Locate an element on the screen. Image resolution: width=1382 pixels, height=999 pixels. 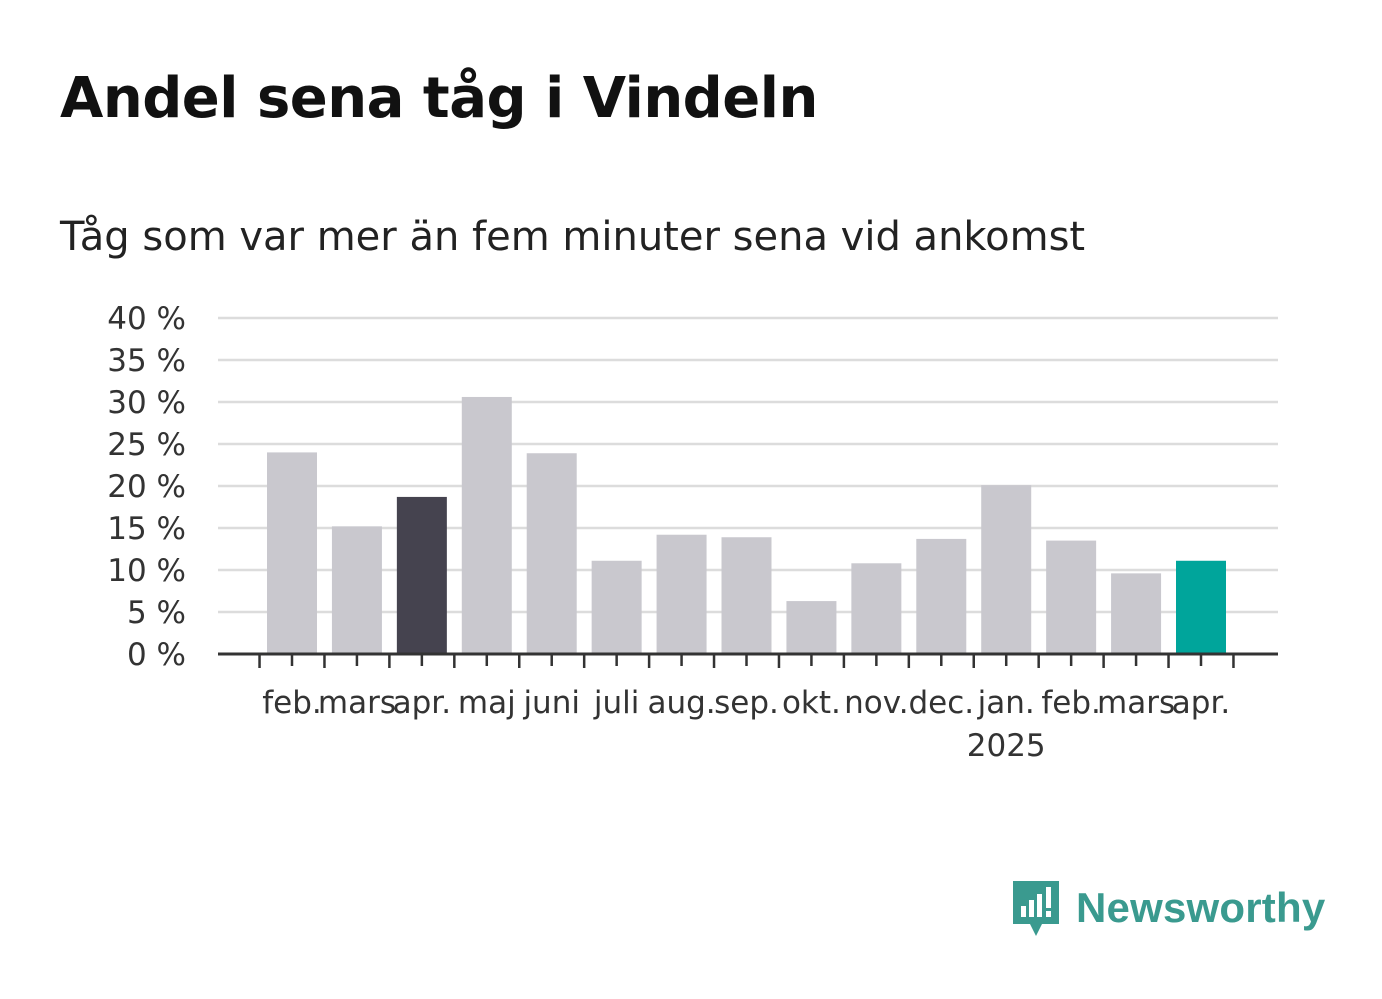
x-tick-label: juli is located at coordinates (616, 703).